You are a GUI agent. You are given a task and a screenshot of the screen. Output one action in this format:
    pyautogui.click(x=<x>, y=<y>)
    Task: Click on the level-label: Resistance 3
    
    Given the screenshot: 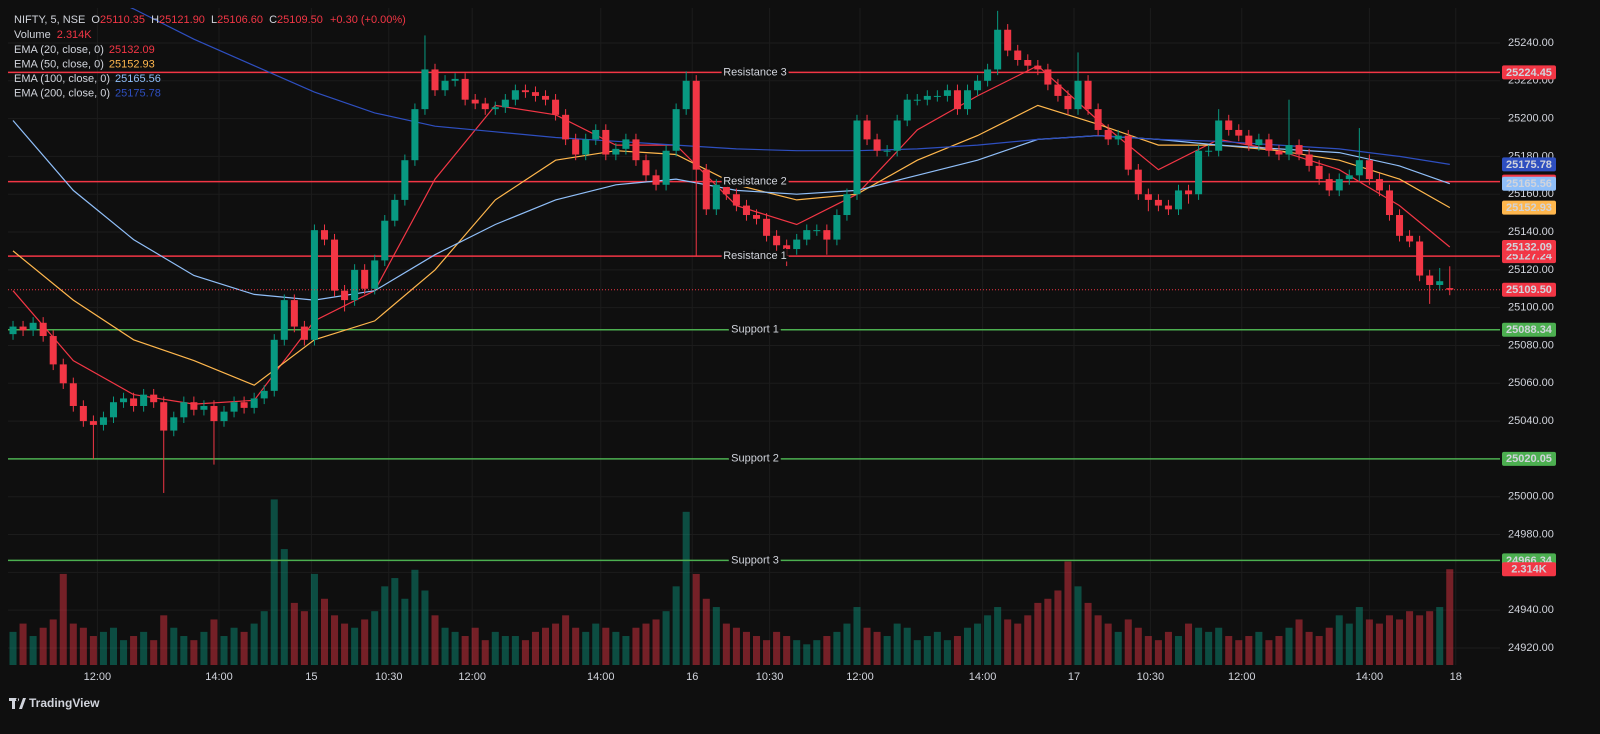 What is the action you would take?
    pyautogui.click(x=755, y=72)
    